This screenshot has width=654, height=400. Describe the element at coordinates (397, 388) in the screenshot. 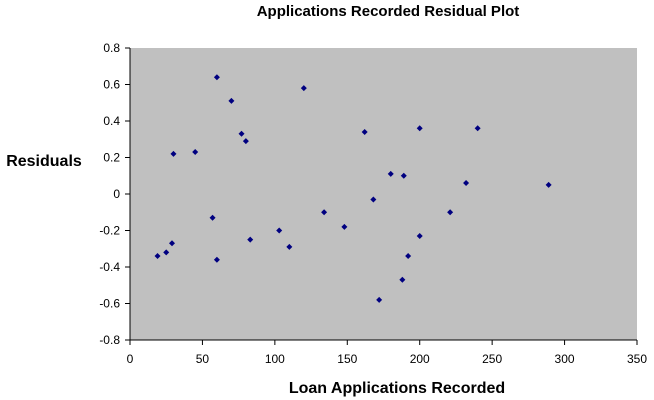

I see `x-axis-label: Loan Applications Recorded` at that location.